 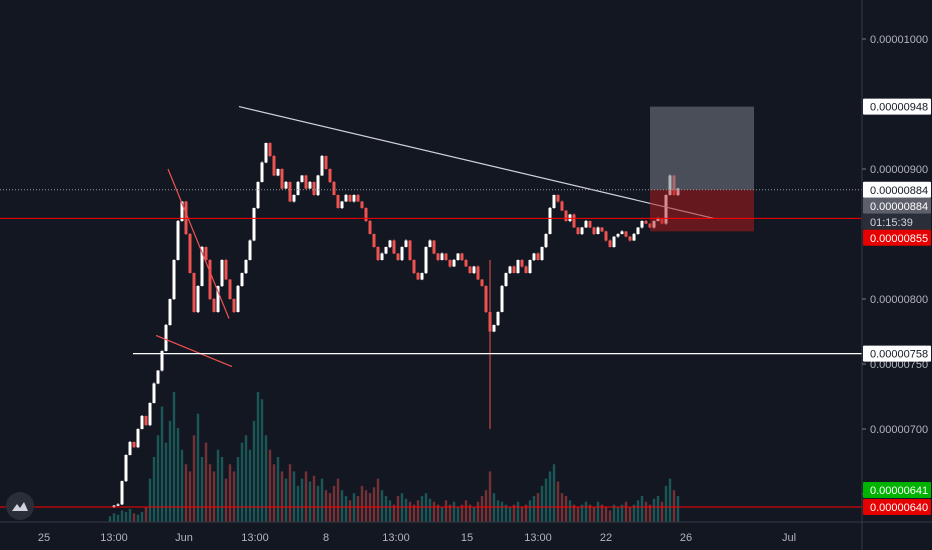 I want to click on position-target-zone, so click(x=702, y=148).